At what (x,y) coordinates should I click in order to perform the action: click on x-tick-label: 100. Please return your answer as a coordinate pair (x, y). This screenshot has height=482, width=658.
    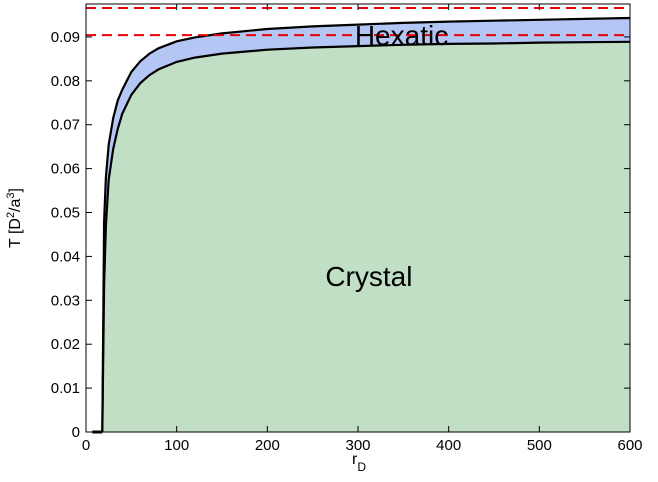
    Looking at the image, I should click on (176, 445).